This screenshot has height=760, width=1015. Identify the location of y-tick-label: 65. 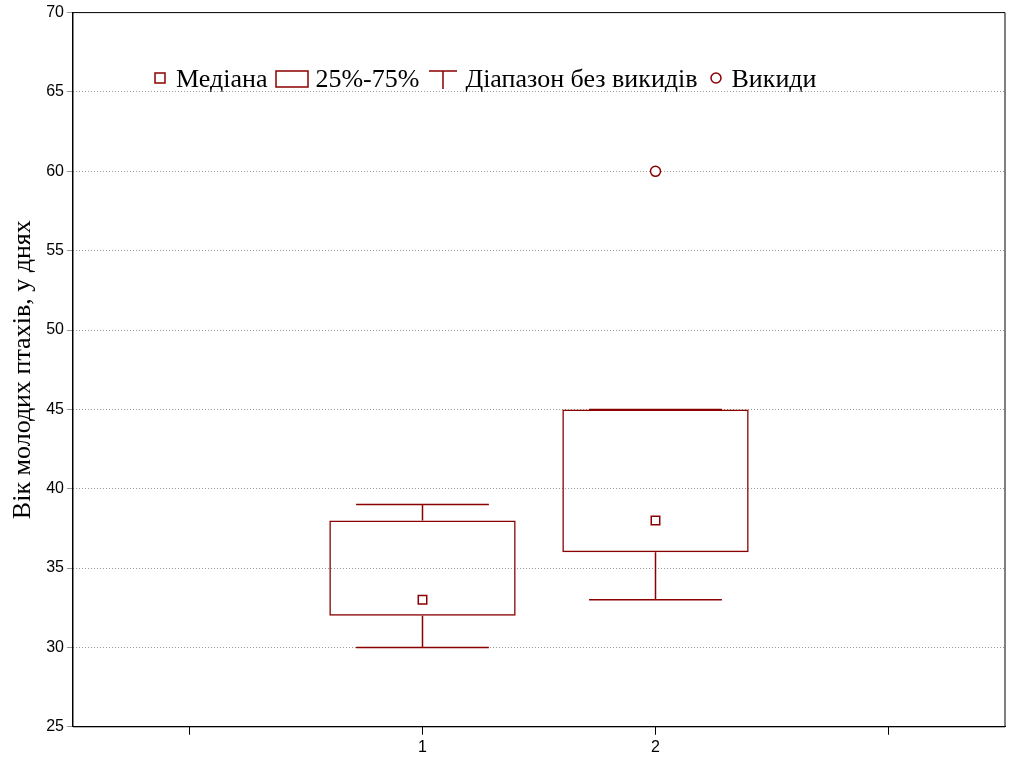
(55, 91).